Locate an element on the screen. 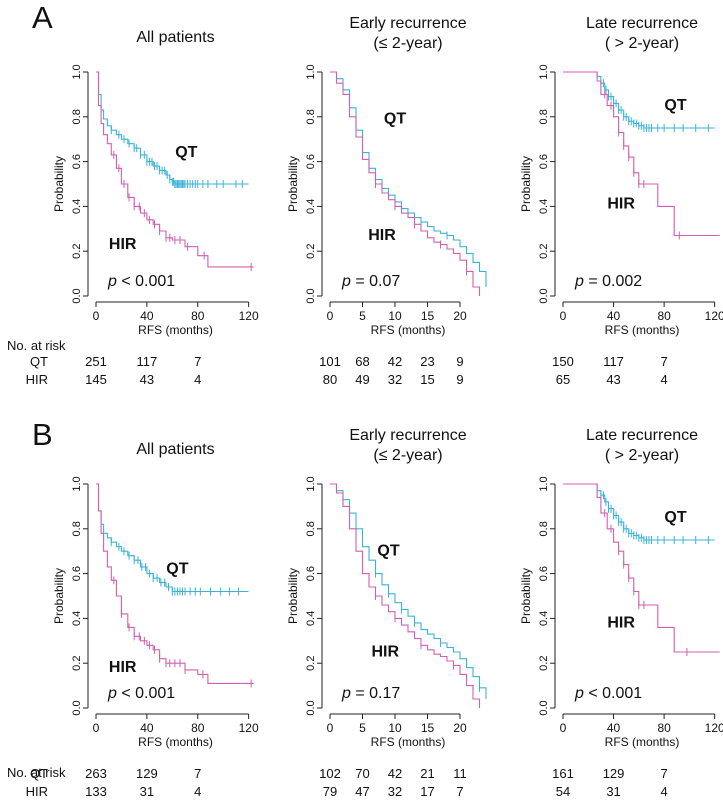 This screenshot has width=723, height=800. risk-table-header-a: No. at risk is located at coordinates (36, 345).